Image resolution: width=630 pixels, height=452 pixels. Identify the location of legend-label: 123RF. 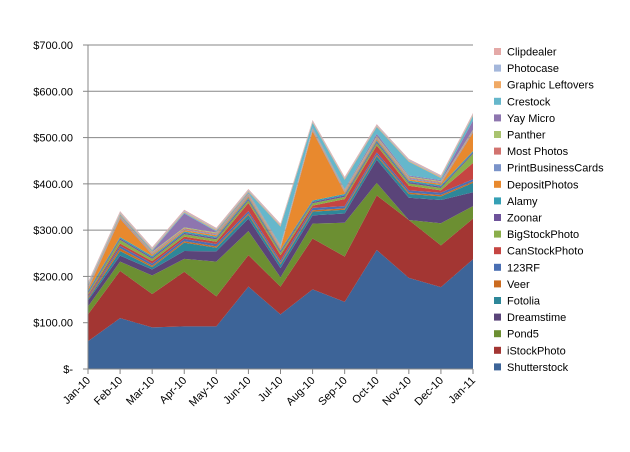
(523, 268).